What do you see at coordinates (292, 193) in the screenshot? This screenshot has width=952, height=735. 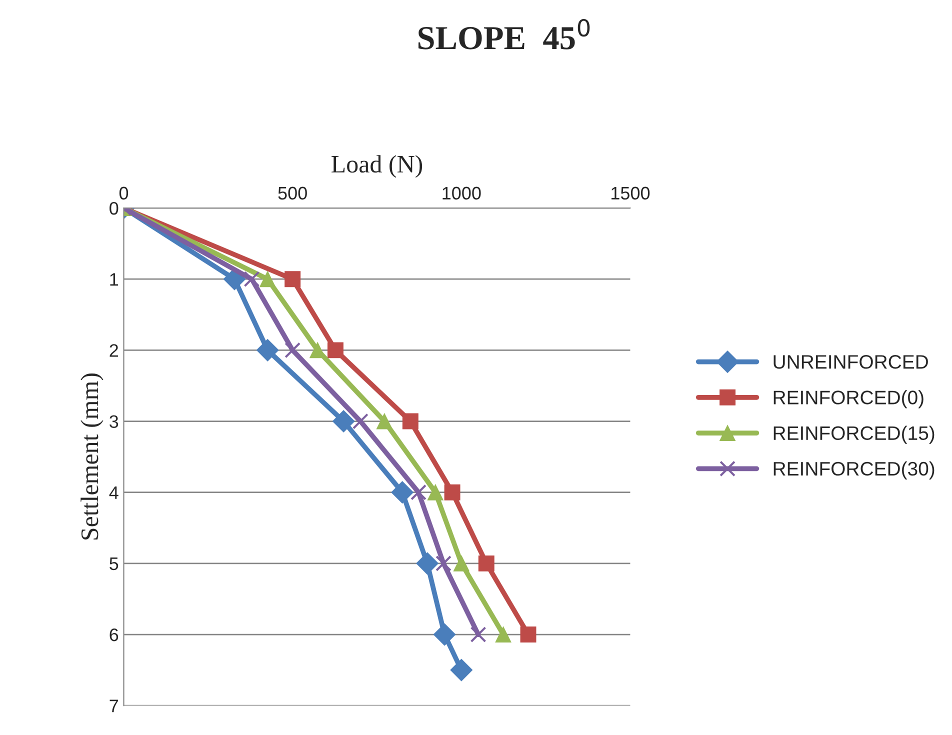 I see `x-tick-label: 500` at bounding box center [292, 193].